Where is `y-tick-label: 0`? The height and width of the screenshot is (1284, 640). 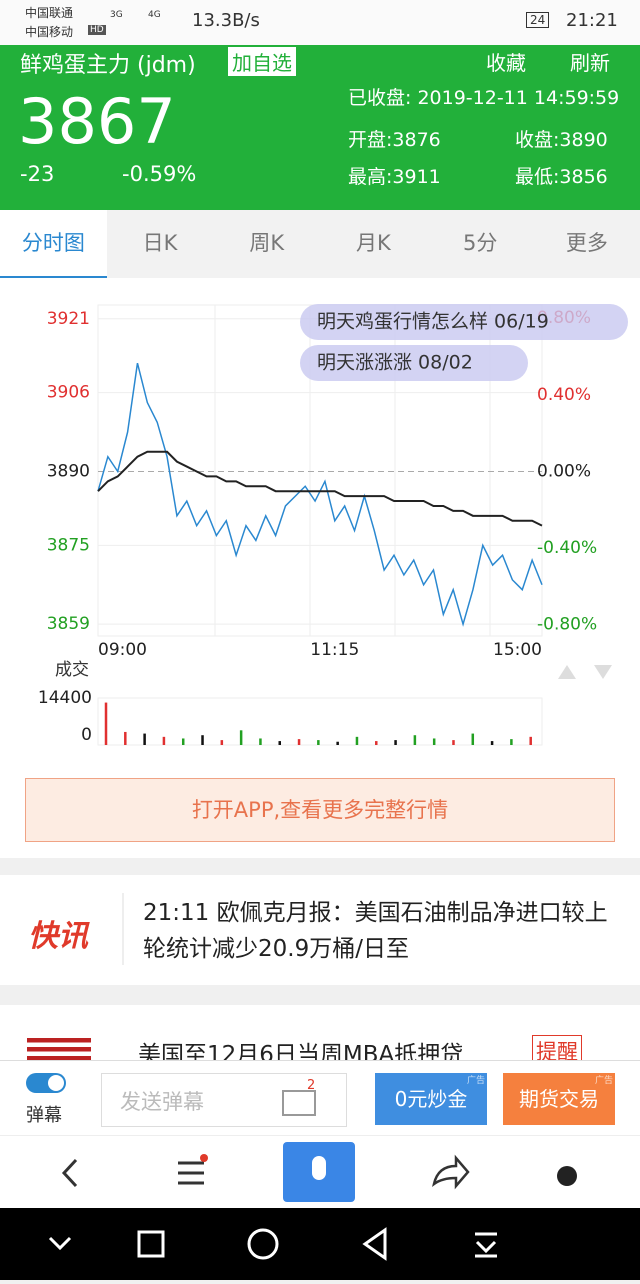
y-tick-label: 0 is located at coordinates (86, 735).